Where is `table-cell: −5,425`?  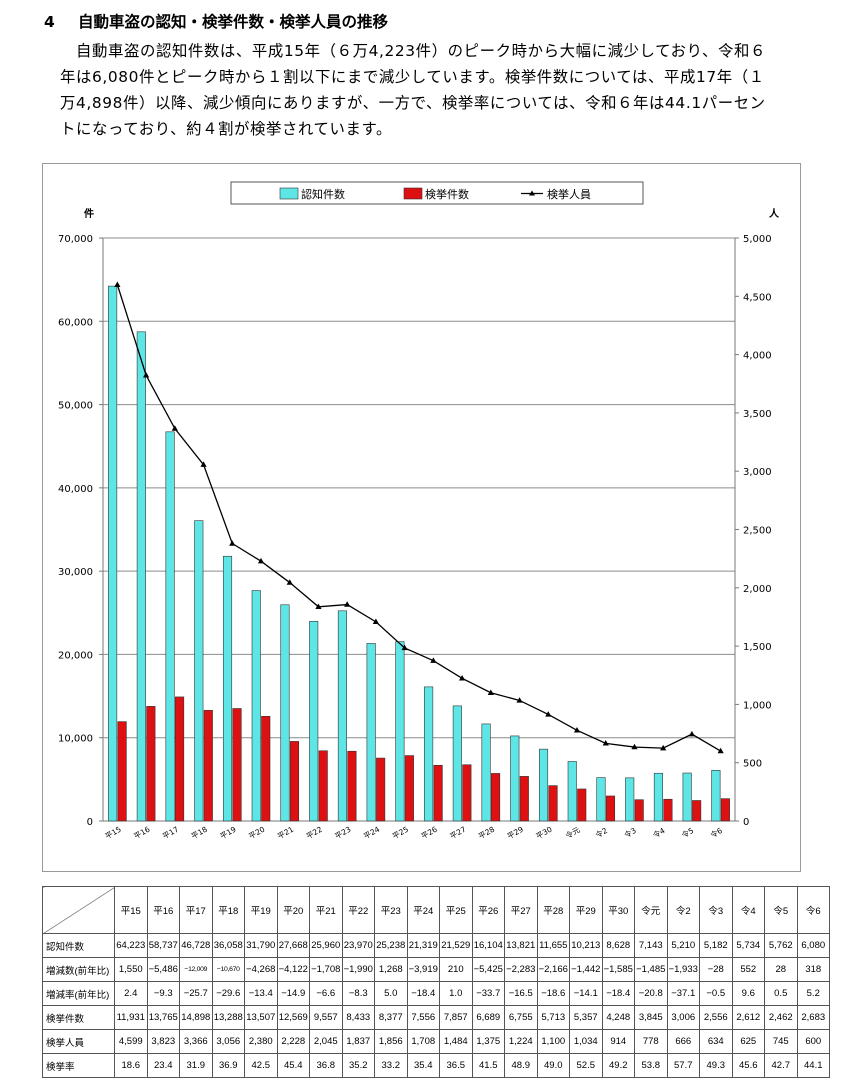 table-cell: −5,425 is located at coordinates (488, 969).